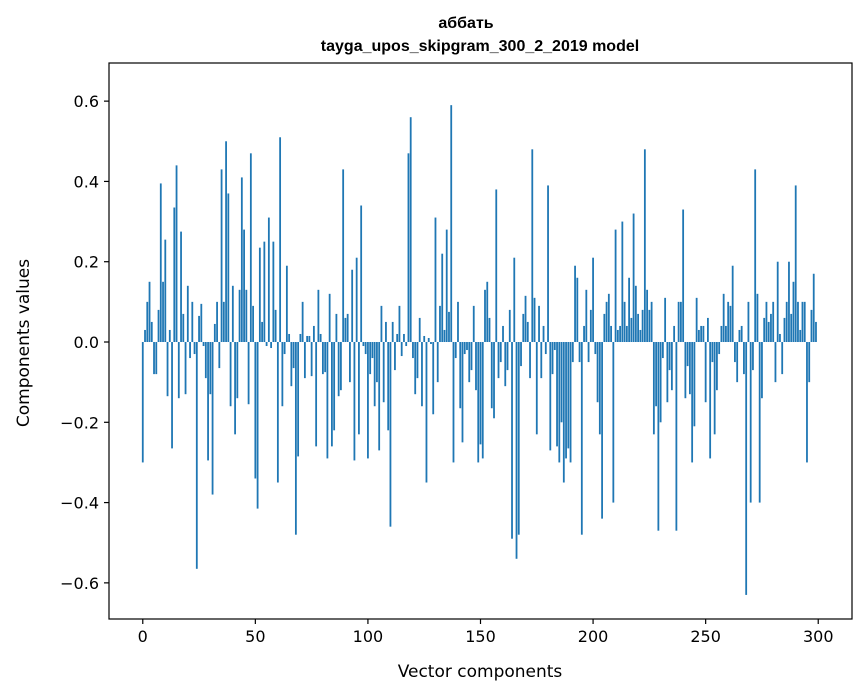  I want to click on y-axis: −0.6 −0.4 −0.2 0.0 0.2 0.4 0.6, so click(84, 342).